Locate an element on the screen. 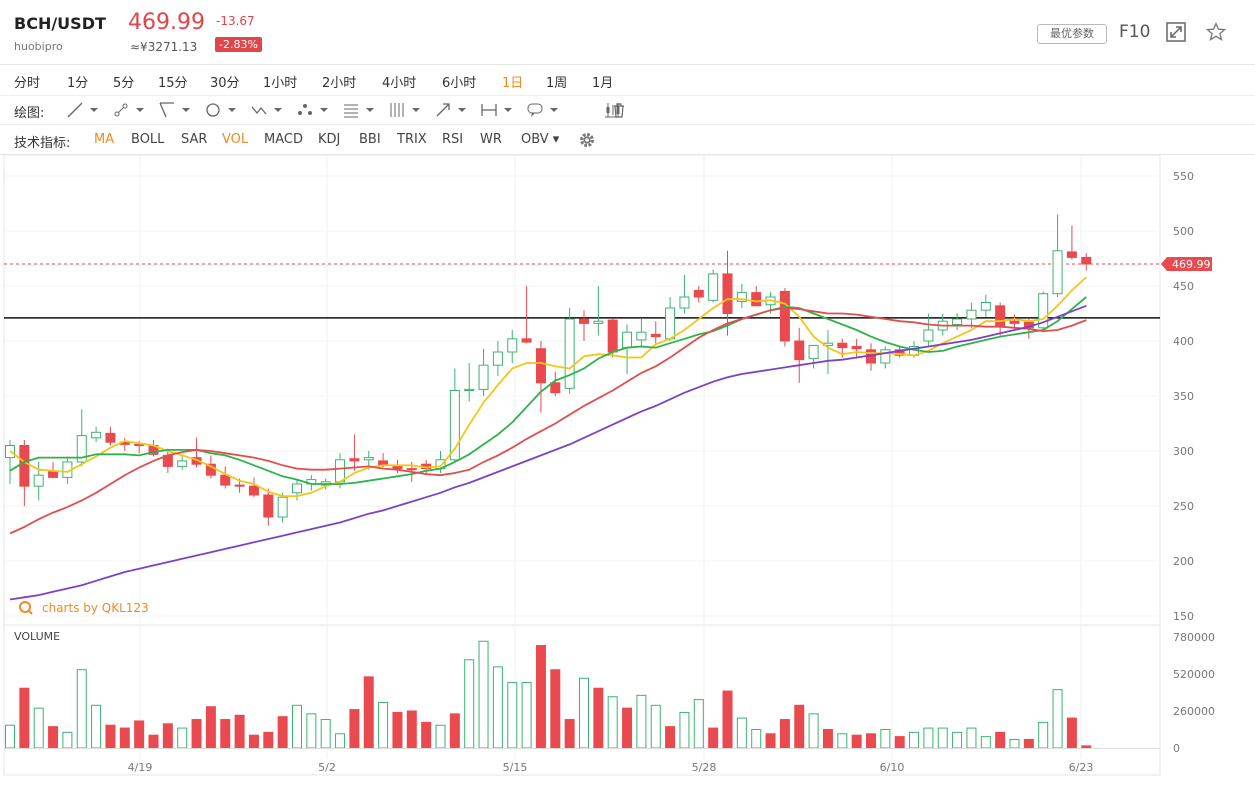 The height and width of the screenshot is (794, 1255). period-tab: 1周 is located at coordinates (557, 83).